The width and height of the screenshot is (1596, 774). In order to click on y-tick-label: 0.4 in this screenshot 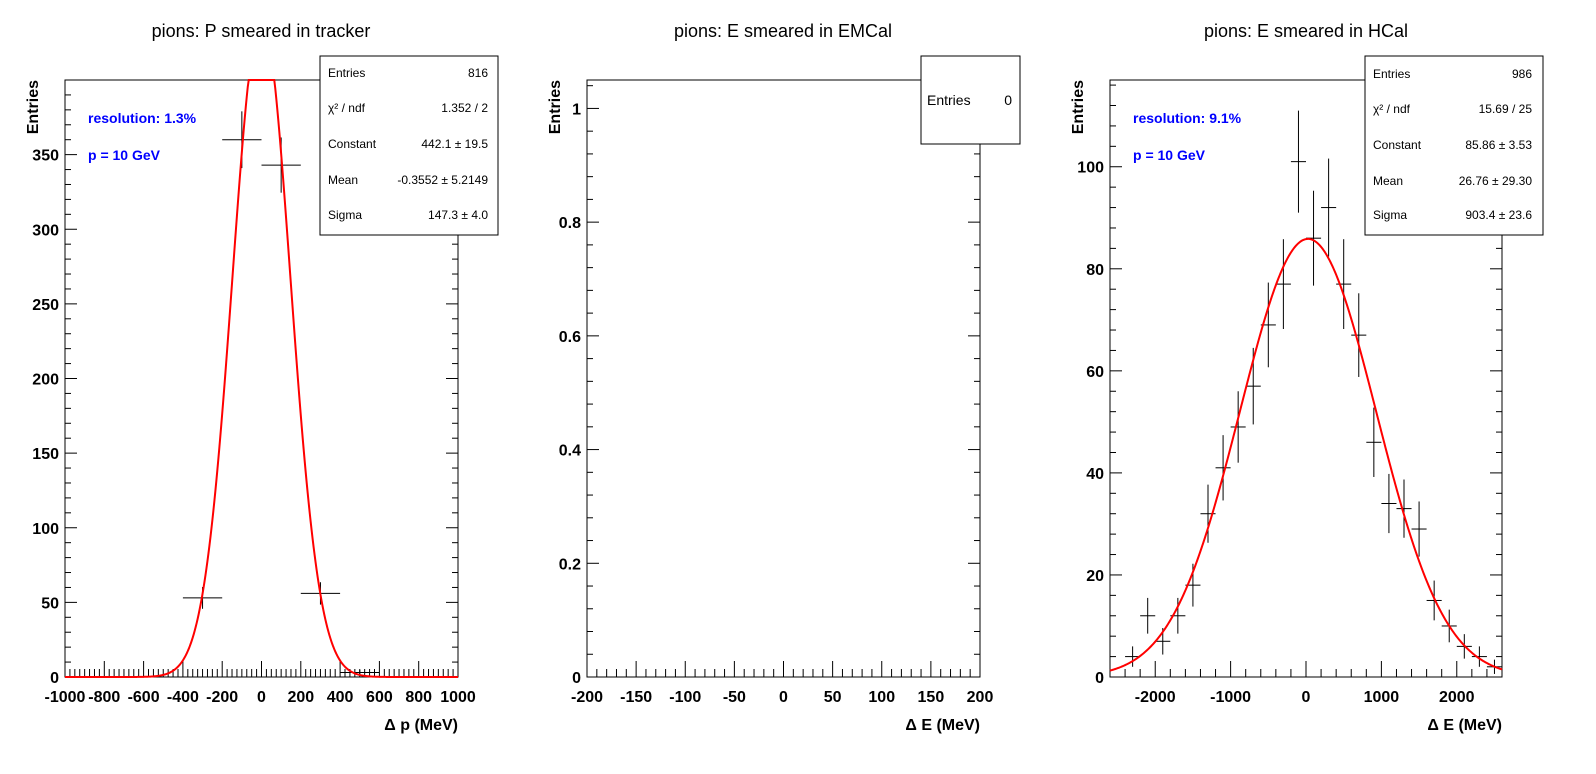, I will do `click(570, 451)`.